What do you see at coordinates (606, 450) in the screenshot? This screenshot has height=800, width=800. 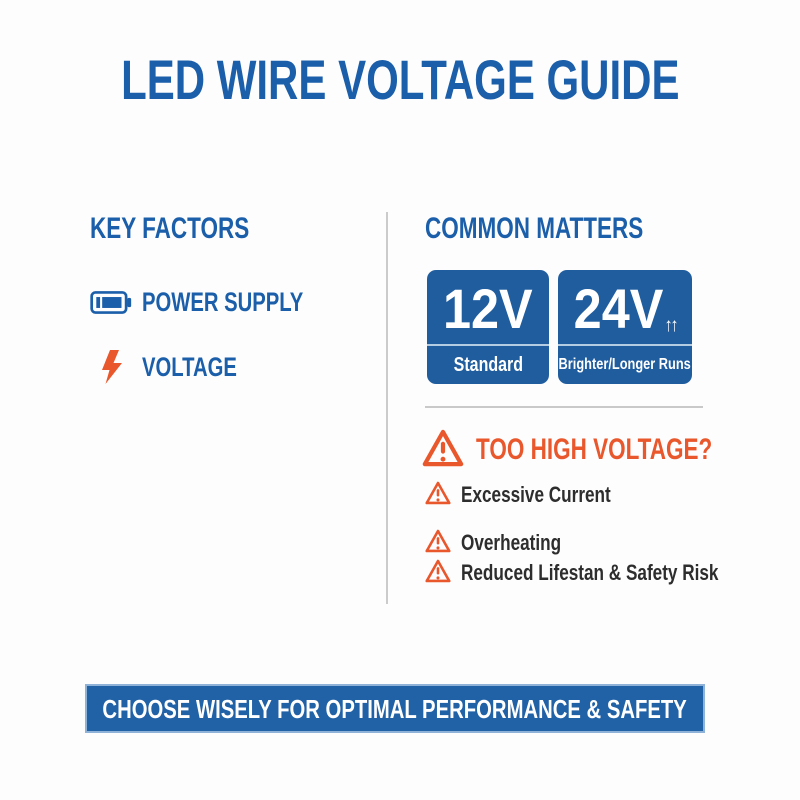 I see `too-high-voltage-heading: TOO HIGH VOLTAGE?` at bounding box center [606, 450].